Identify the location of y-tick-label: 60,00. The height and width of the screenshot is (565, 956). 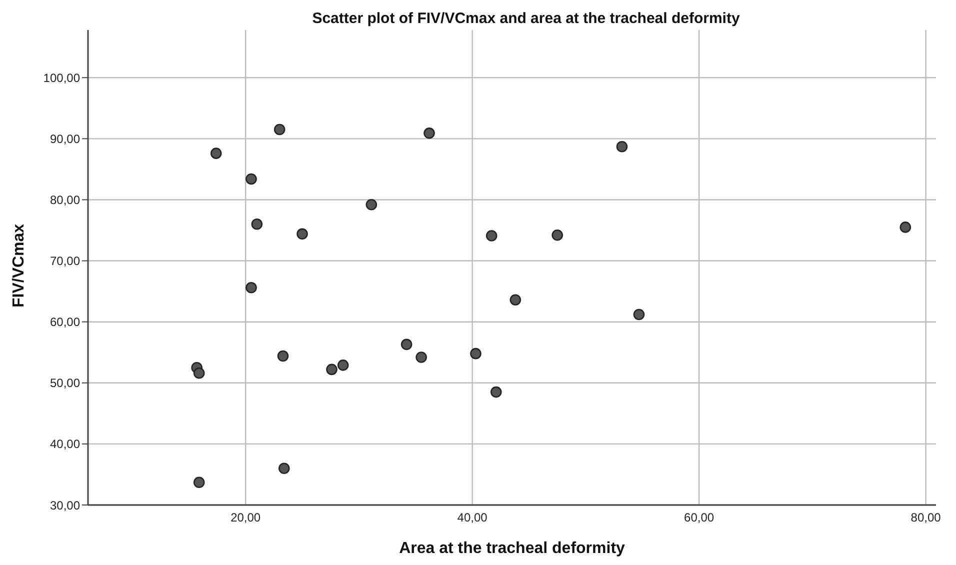
(65, 322).